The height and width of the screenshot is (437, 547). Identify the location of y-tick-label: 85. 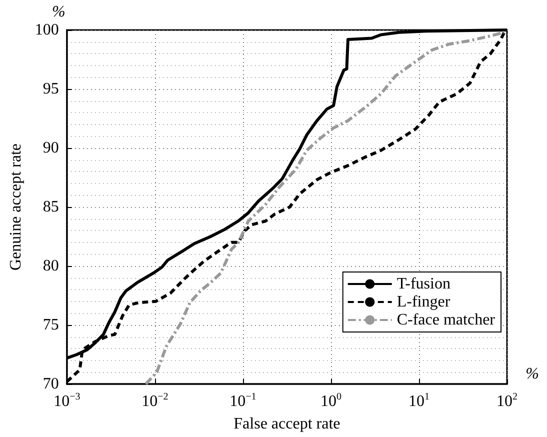
(50, 207).